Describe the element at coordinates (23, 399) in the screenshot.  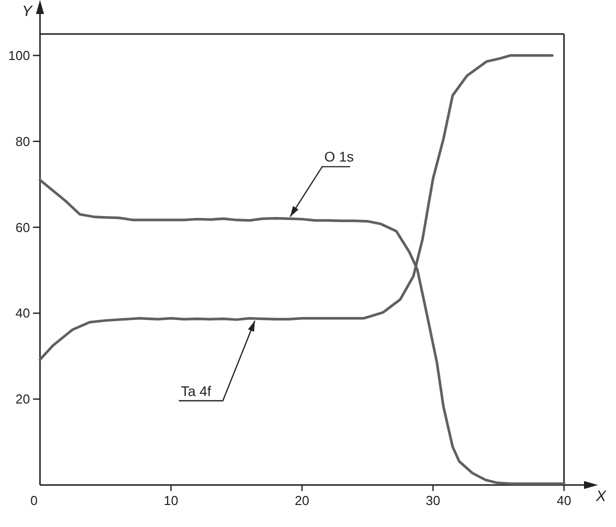
I see `y-tick-label: 20` at that location.